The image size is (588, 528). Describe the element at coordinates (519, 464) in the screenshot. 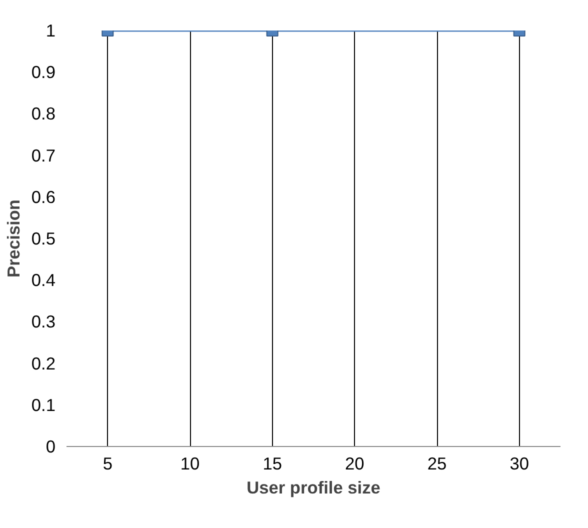

I see `x-tick-label: 30` at that location.